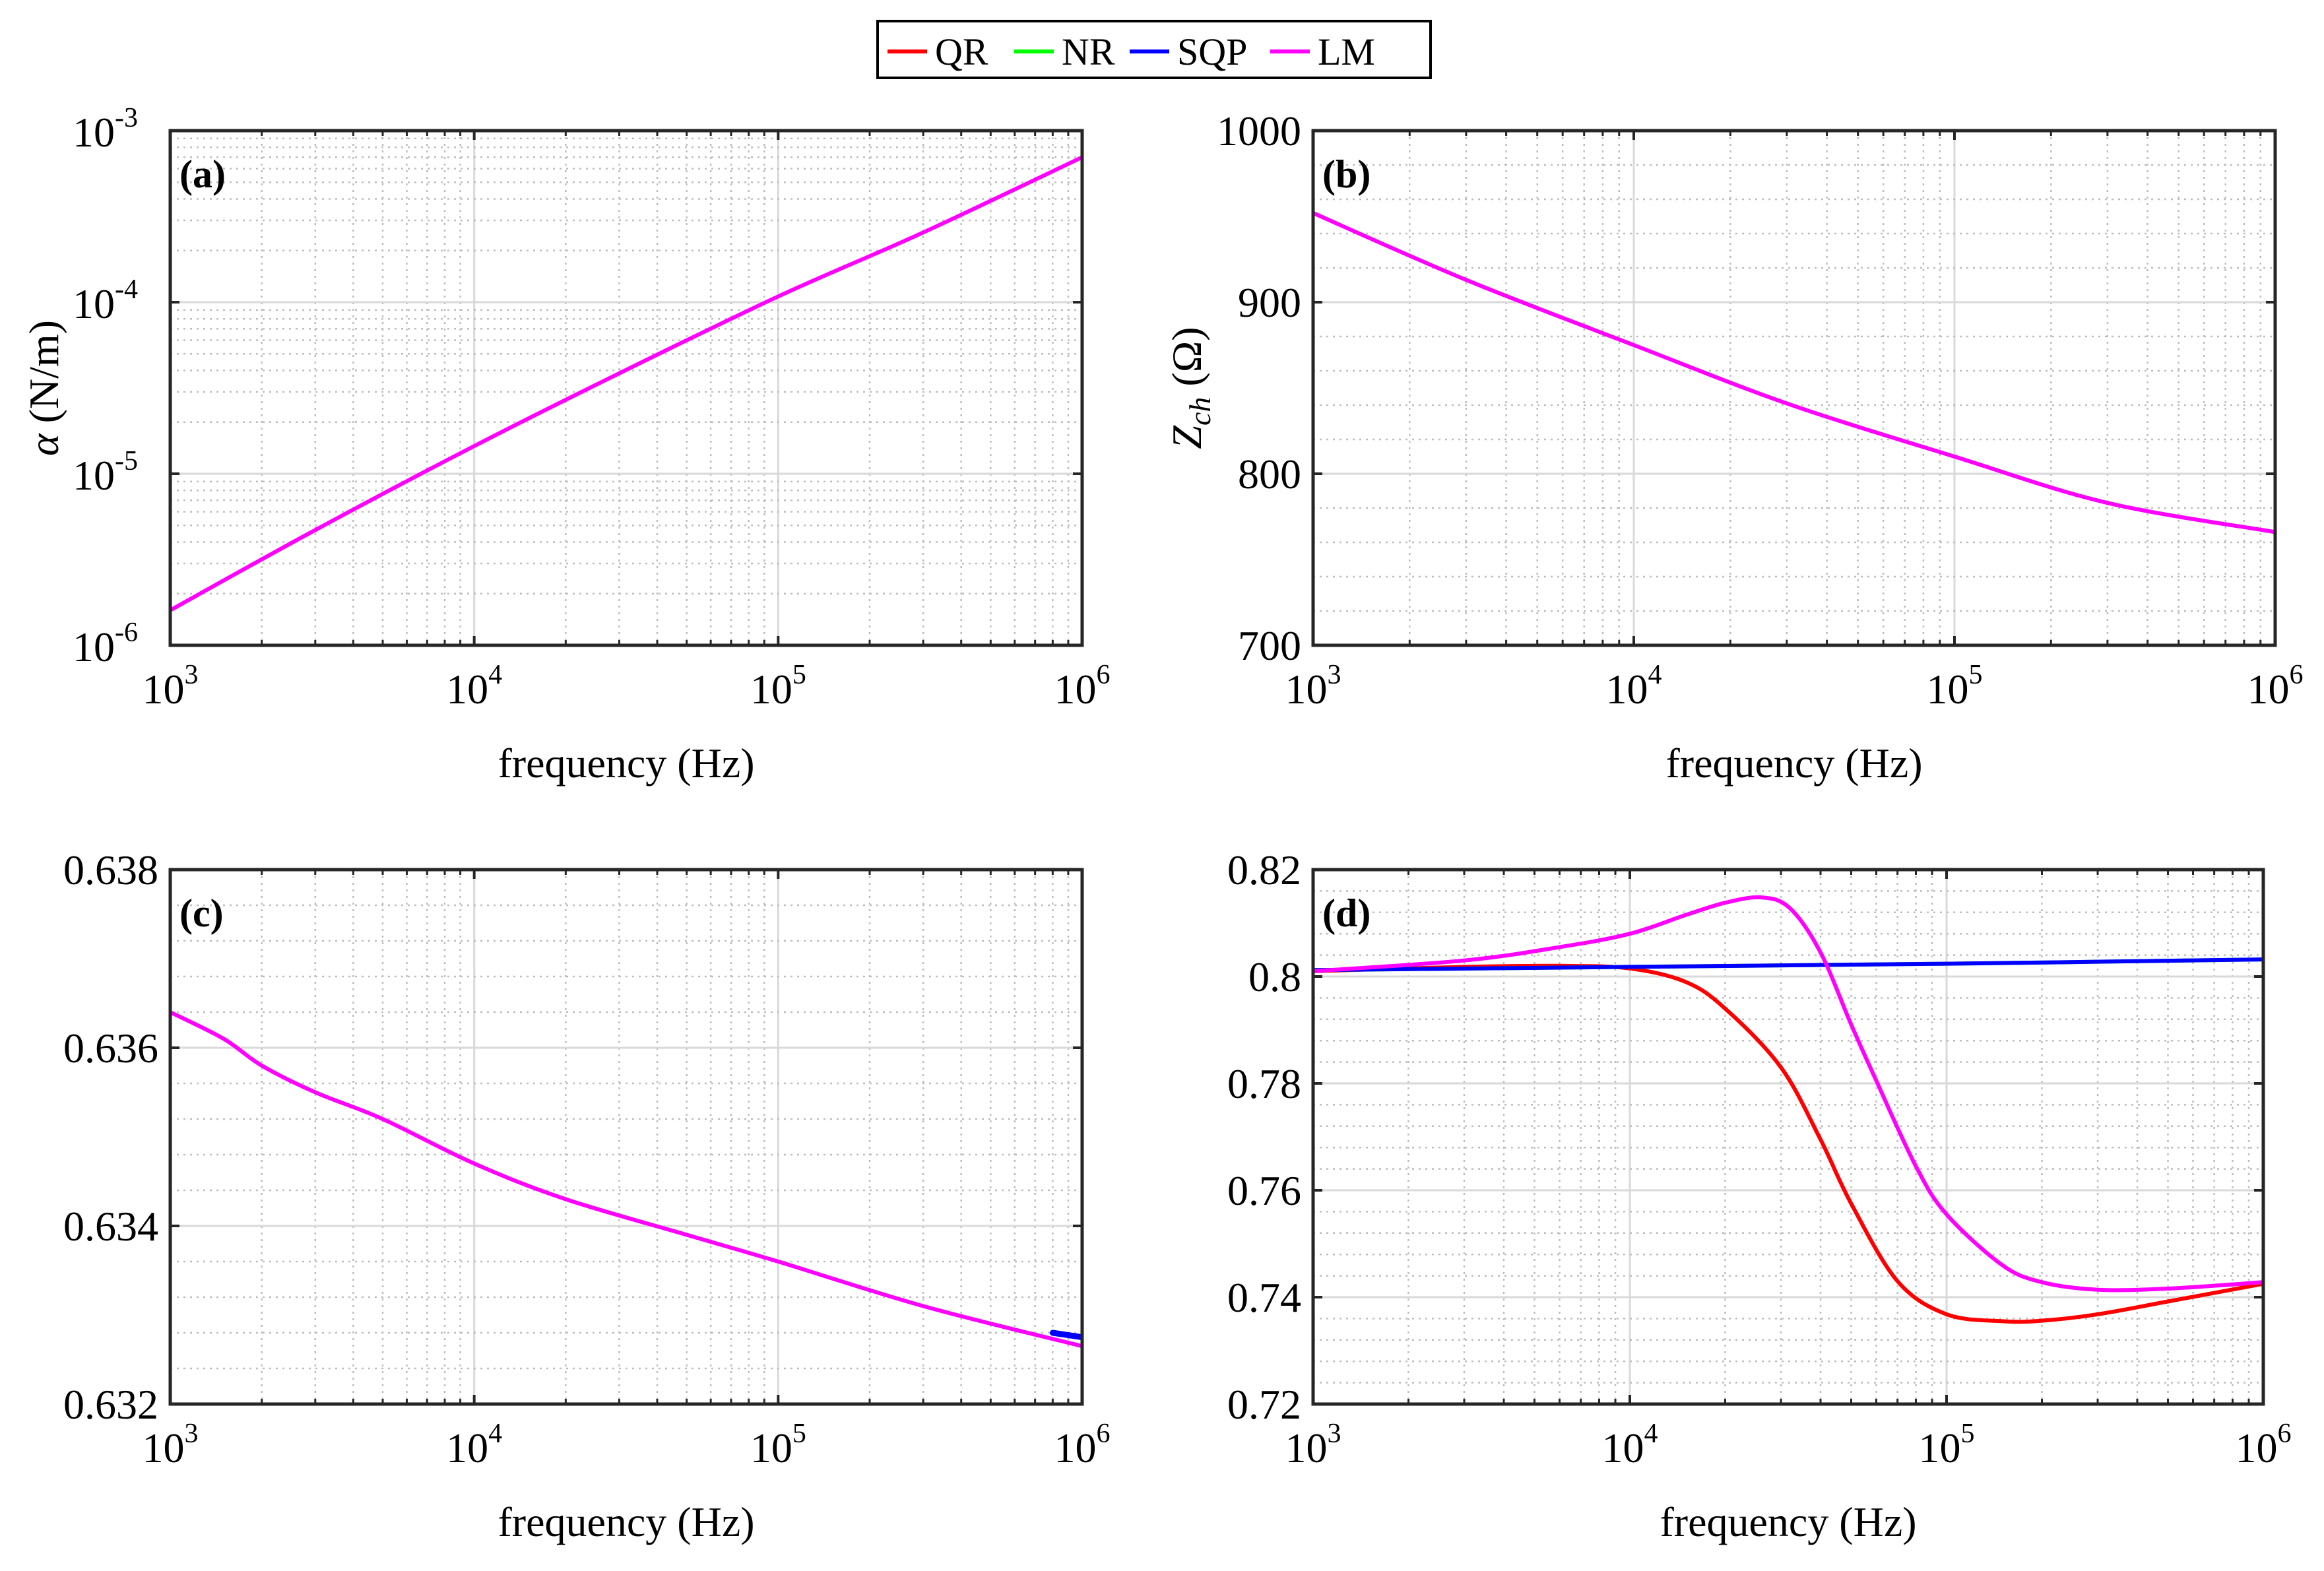  What do you see at coordinates (110, 1405) in the screenshot?
I see `y-tick-label: 0.632` at bounding box center [110, 1405].